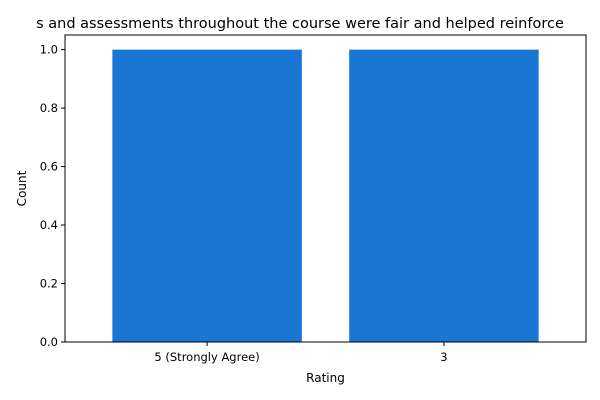 Image resolution: width=600 pixels, height=400 pixels. What do you see at coordinates (49, 108) in the screenshot?
I see `y-tick-label: 0.8` at bounding box center [49, 108].